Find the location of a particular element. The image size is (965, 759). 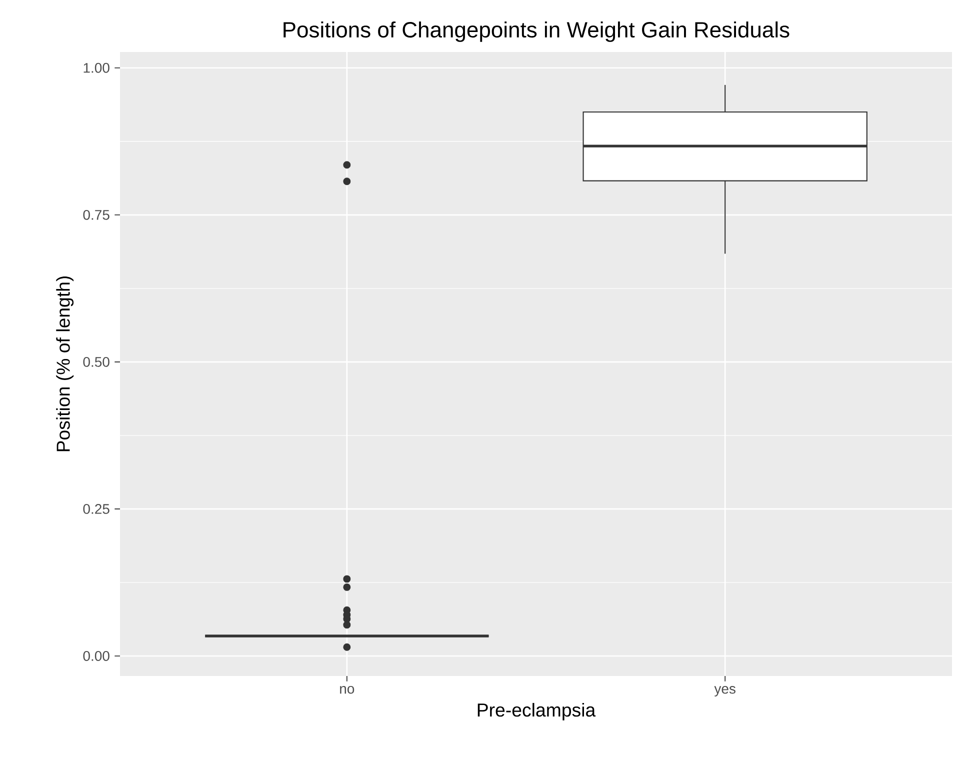

y-tick-label: 0.00 is located at coordinates (96, 656).